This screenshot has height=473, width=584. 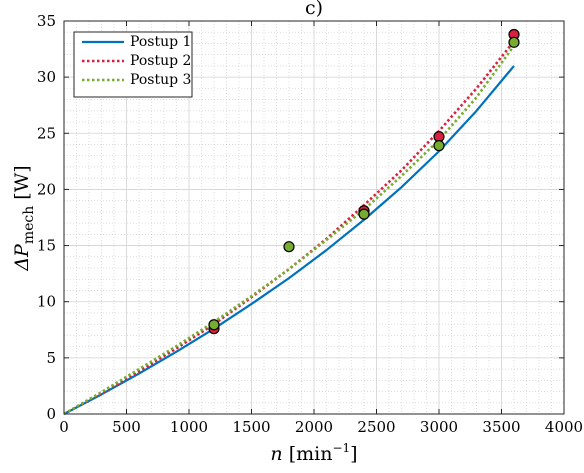 I want to click on x-tick-label: 1000, so click(x=189, y=427).